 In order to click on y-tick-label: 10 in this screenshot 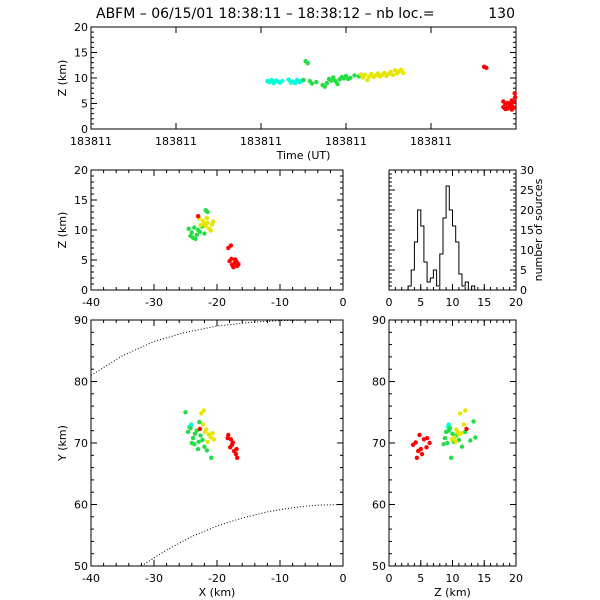, I will do `click(81, 78)`.